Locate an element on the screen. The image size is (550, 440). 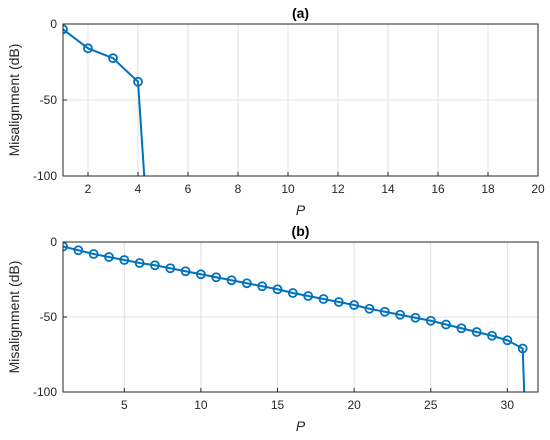
x-tick-label: 14 is located at coordinates (388, 189).